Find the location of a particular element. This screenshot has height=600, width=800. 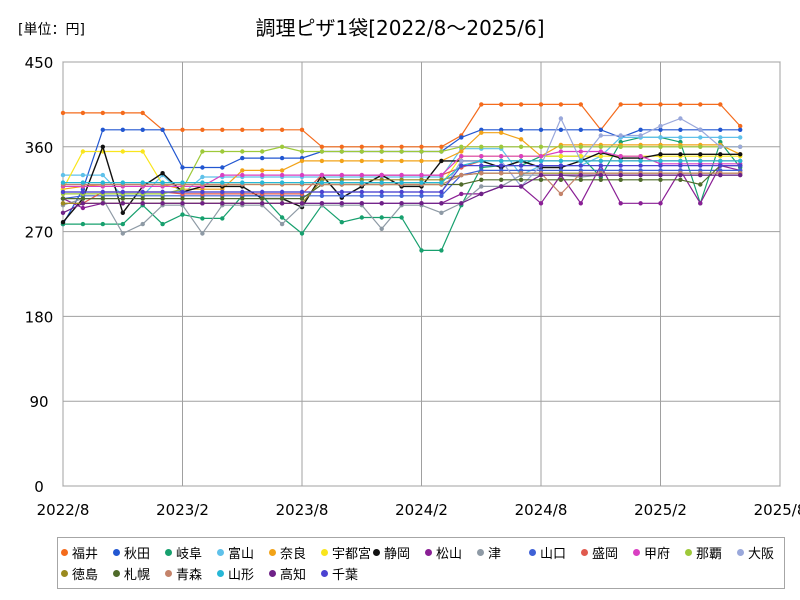

y-tick-label: 180 is located at coordinates (39, 317).